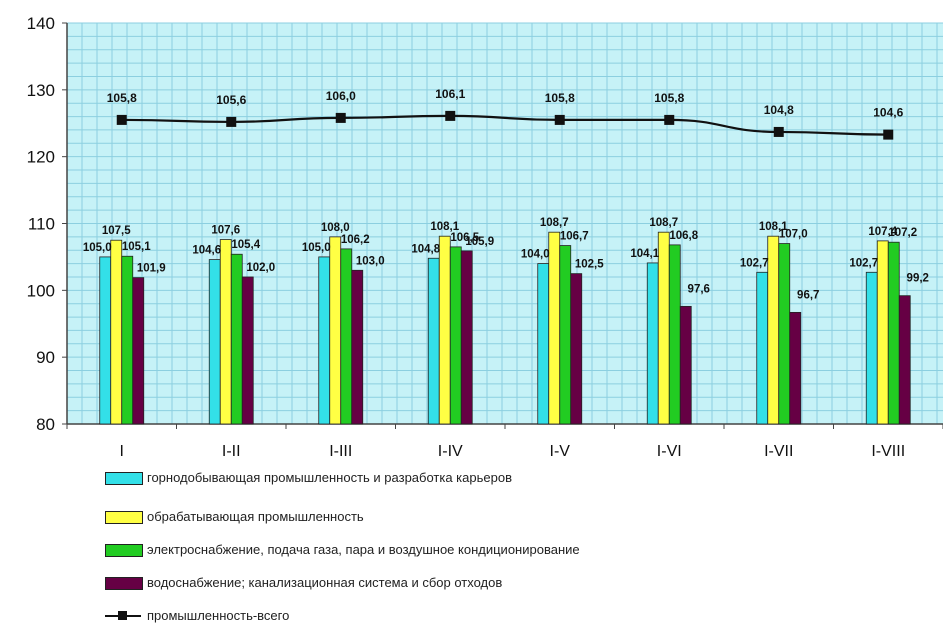 The width and height of the screenshot is (943, 624). I want to click on bar-data-label: 104,8, so click(425, 249).